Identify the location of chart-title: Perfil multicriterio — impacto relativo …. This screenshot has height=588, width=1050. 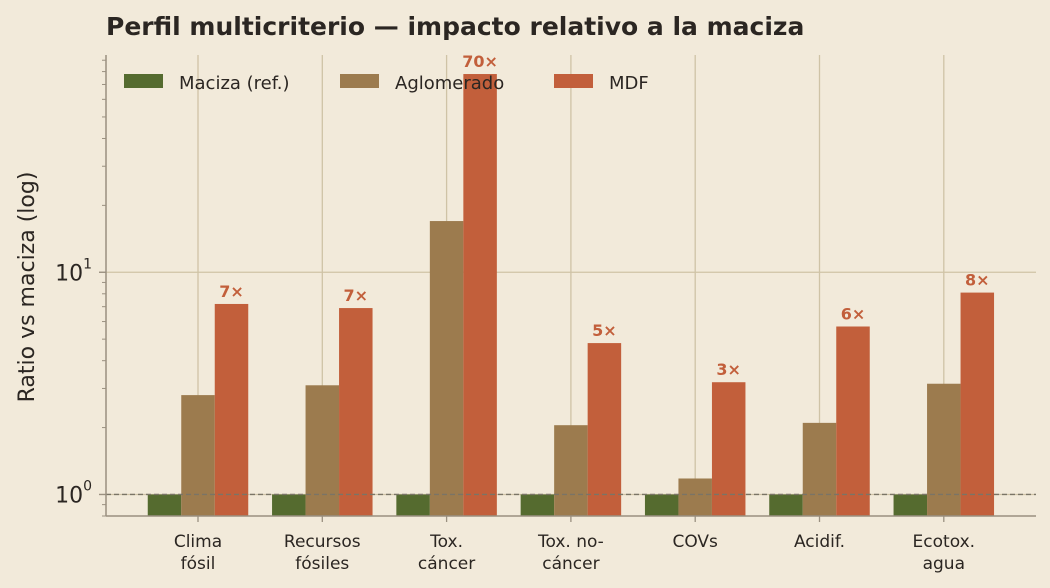
(455, 26).